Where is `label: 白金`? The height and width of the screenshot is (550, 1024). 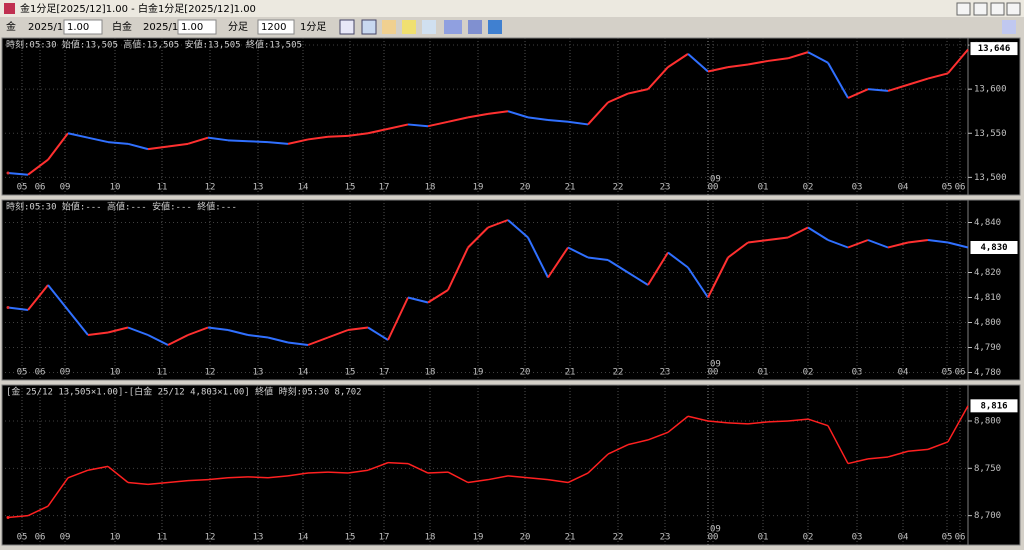 label: 白金 is located at coordinates (122, 26).